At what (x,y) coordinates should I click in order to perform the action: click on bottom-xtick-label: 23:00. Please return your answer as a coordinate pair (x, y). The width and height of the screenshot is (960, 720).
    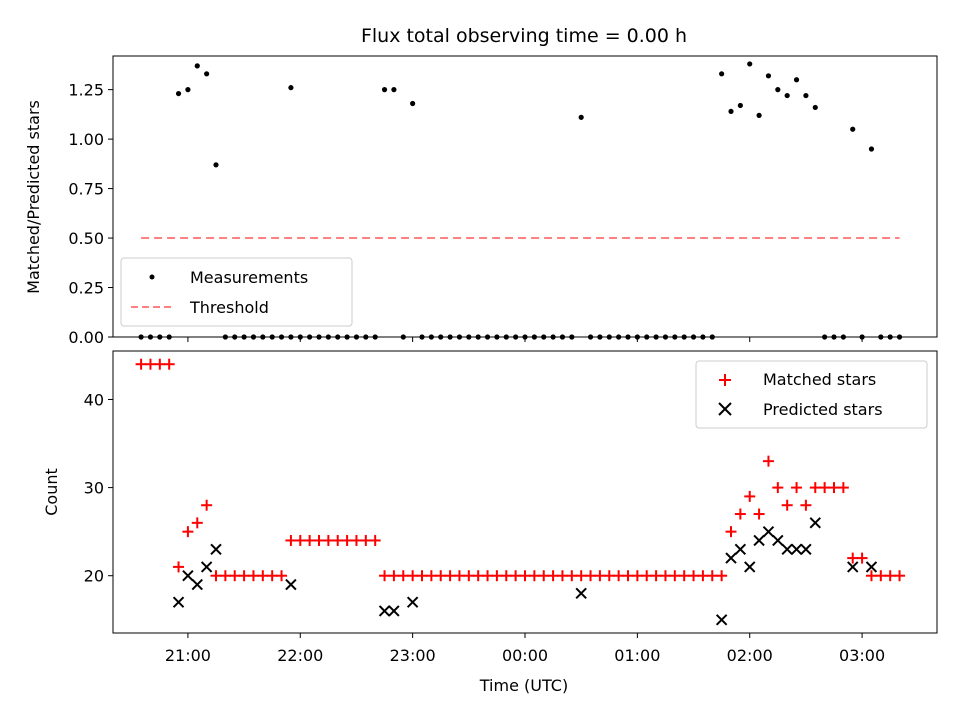
    Looking at the image, I should click on (413, 655).